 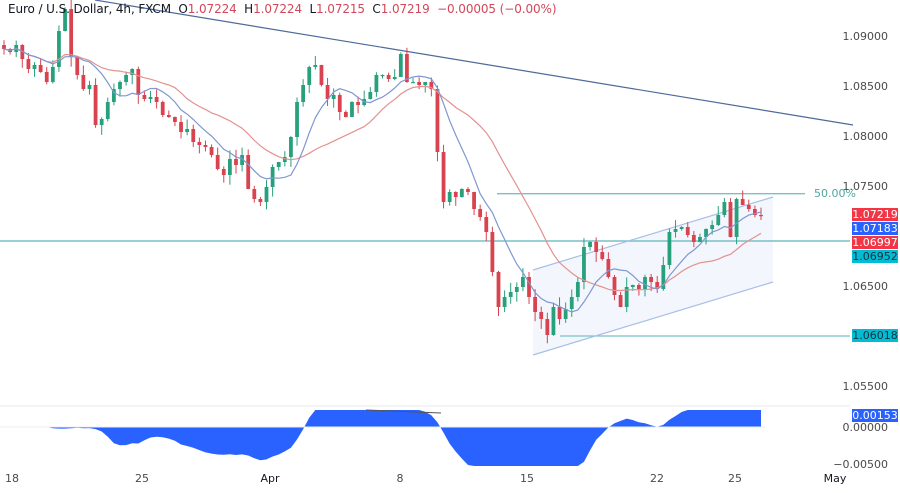 What do you see at coordinates (835, 193) in the screenshot?
I see `fib-50-label: 50.00%` at bounding box center [835, 193].